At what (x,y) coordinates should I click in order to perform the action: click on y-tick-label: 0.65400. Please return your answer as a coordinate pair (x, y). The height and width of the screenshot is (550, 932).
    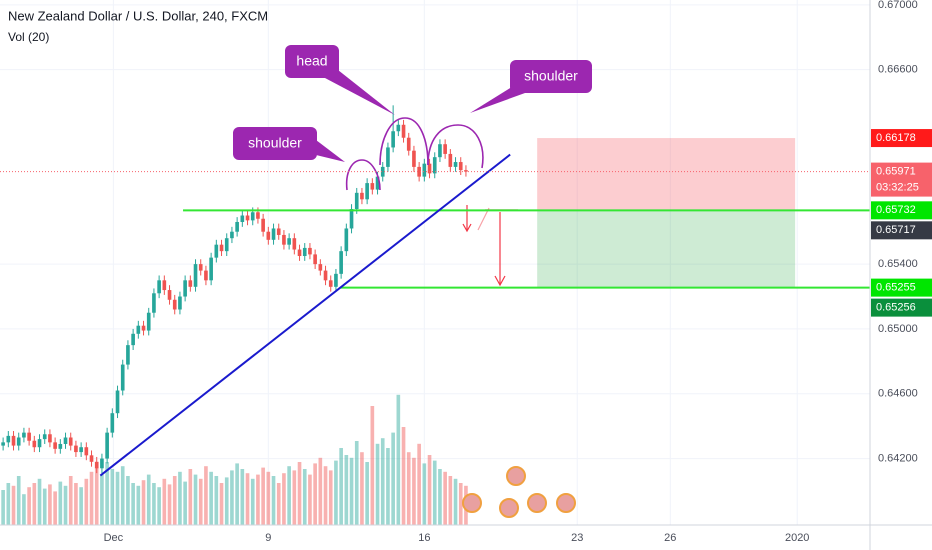
    Looking at the image, I should click on (898, 264).